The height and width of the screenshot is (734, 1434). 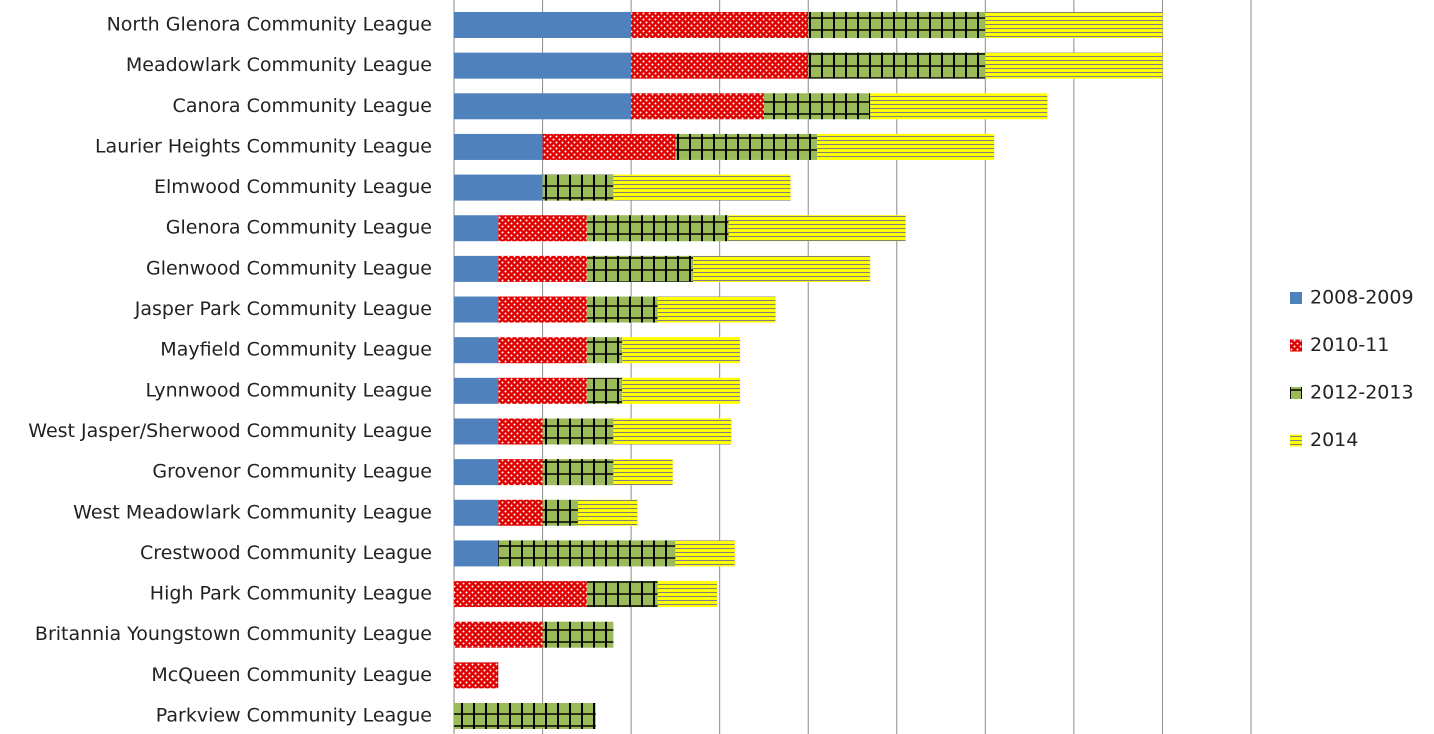 I want to click on y-tick-label: Jasper Park Community League, so click(x=283, y=309).